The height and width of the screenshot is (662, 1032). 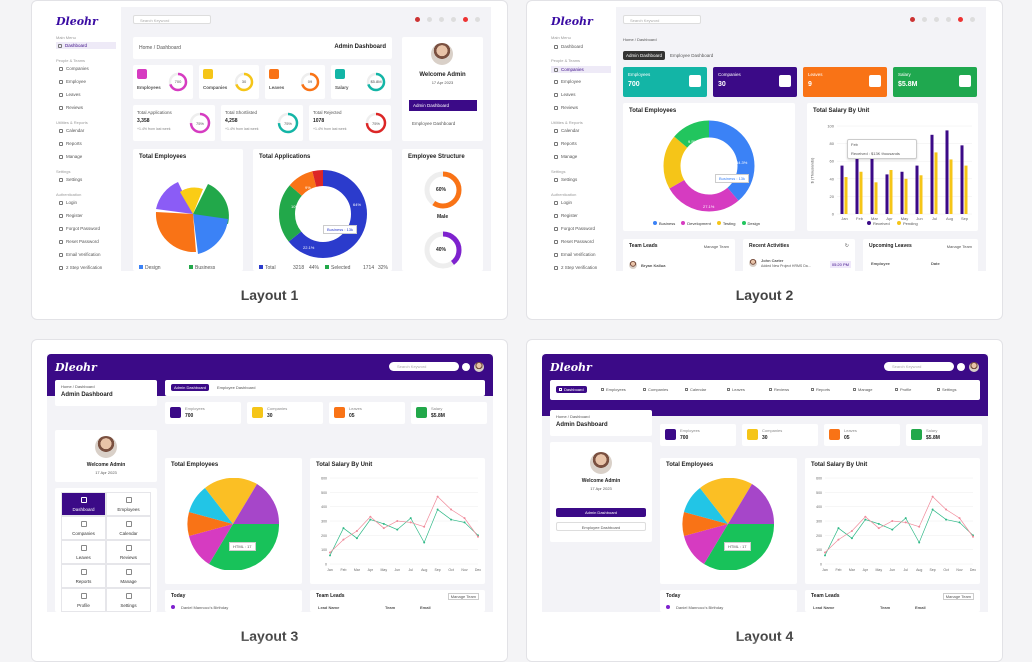 What do you see at coordinates (613, 389) in the screenshot?
I see `nav-item: Employees` at bounding box center [613, 389].